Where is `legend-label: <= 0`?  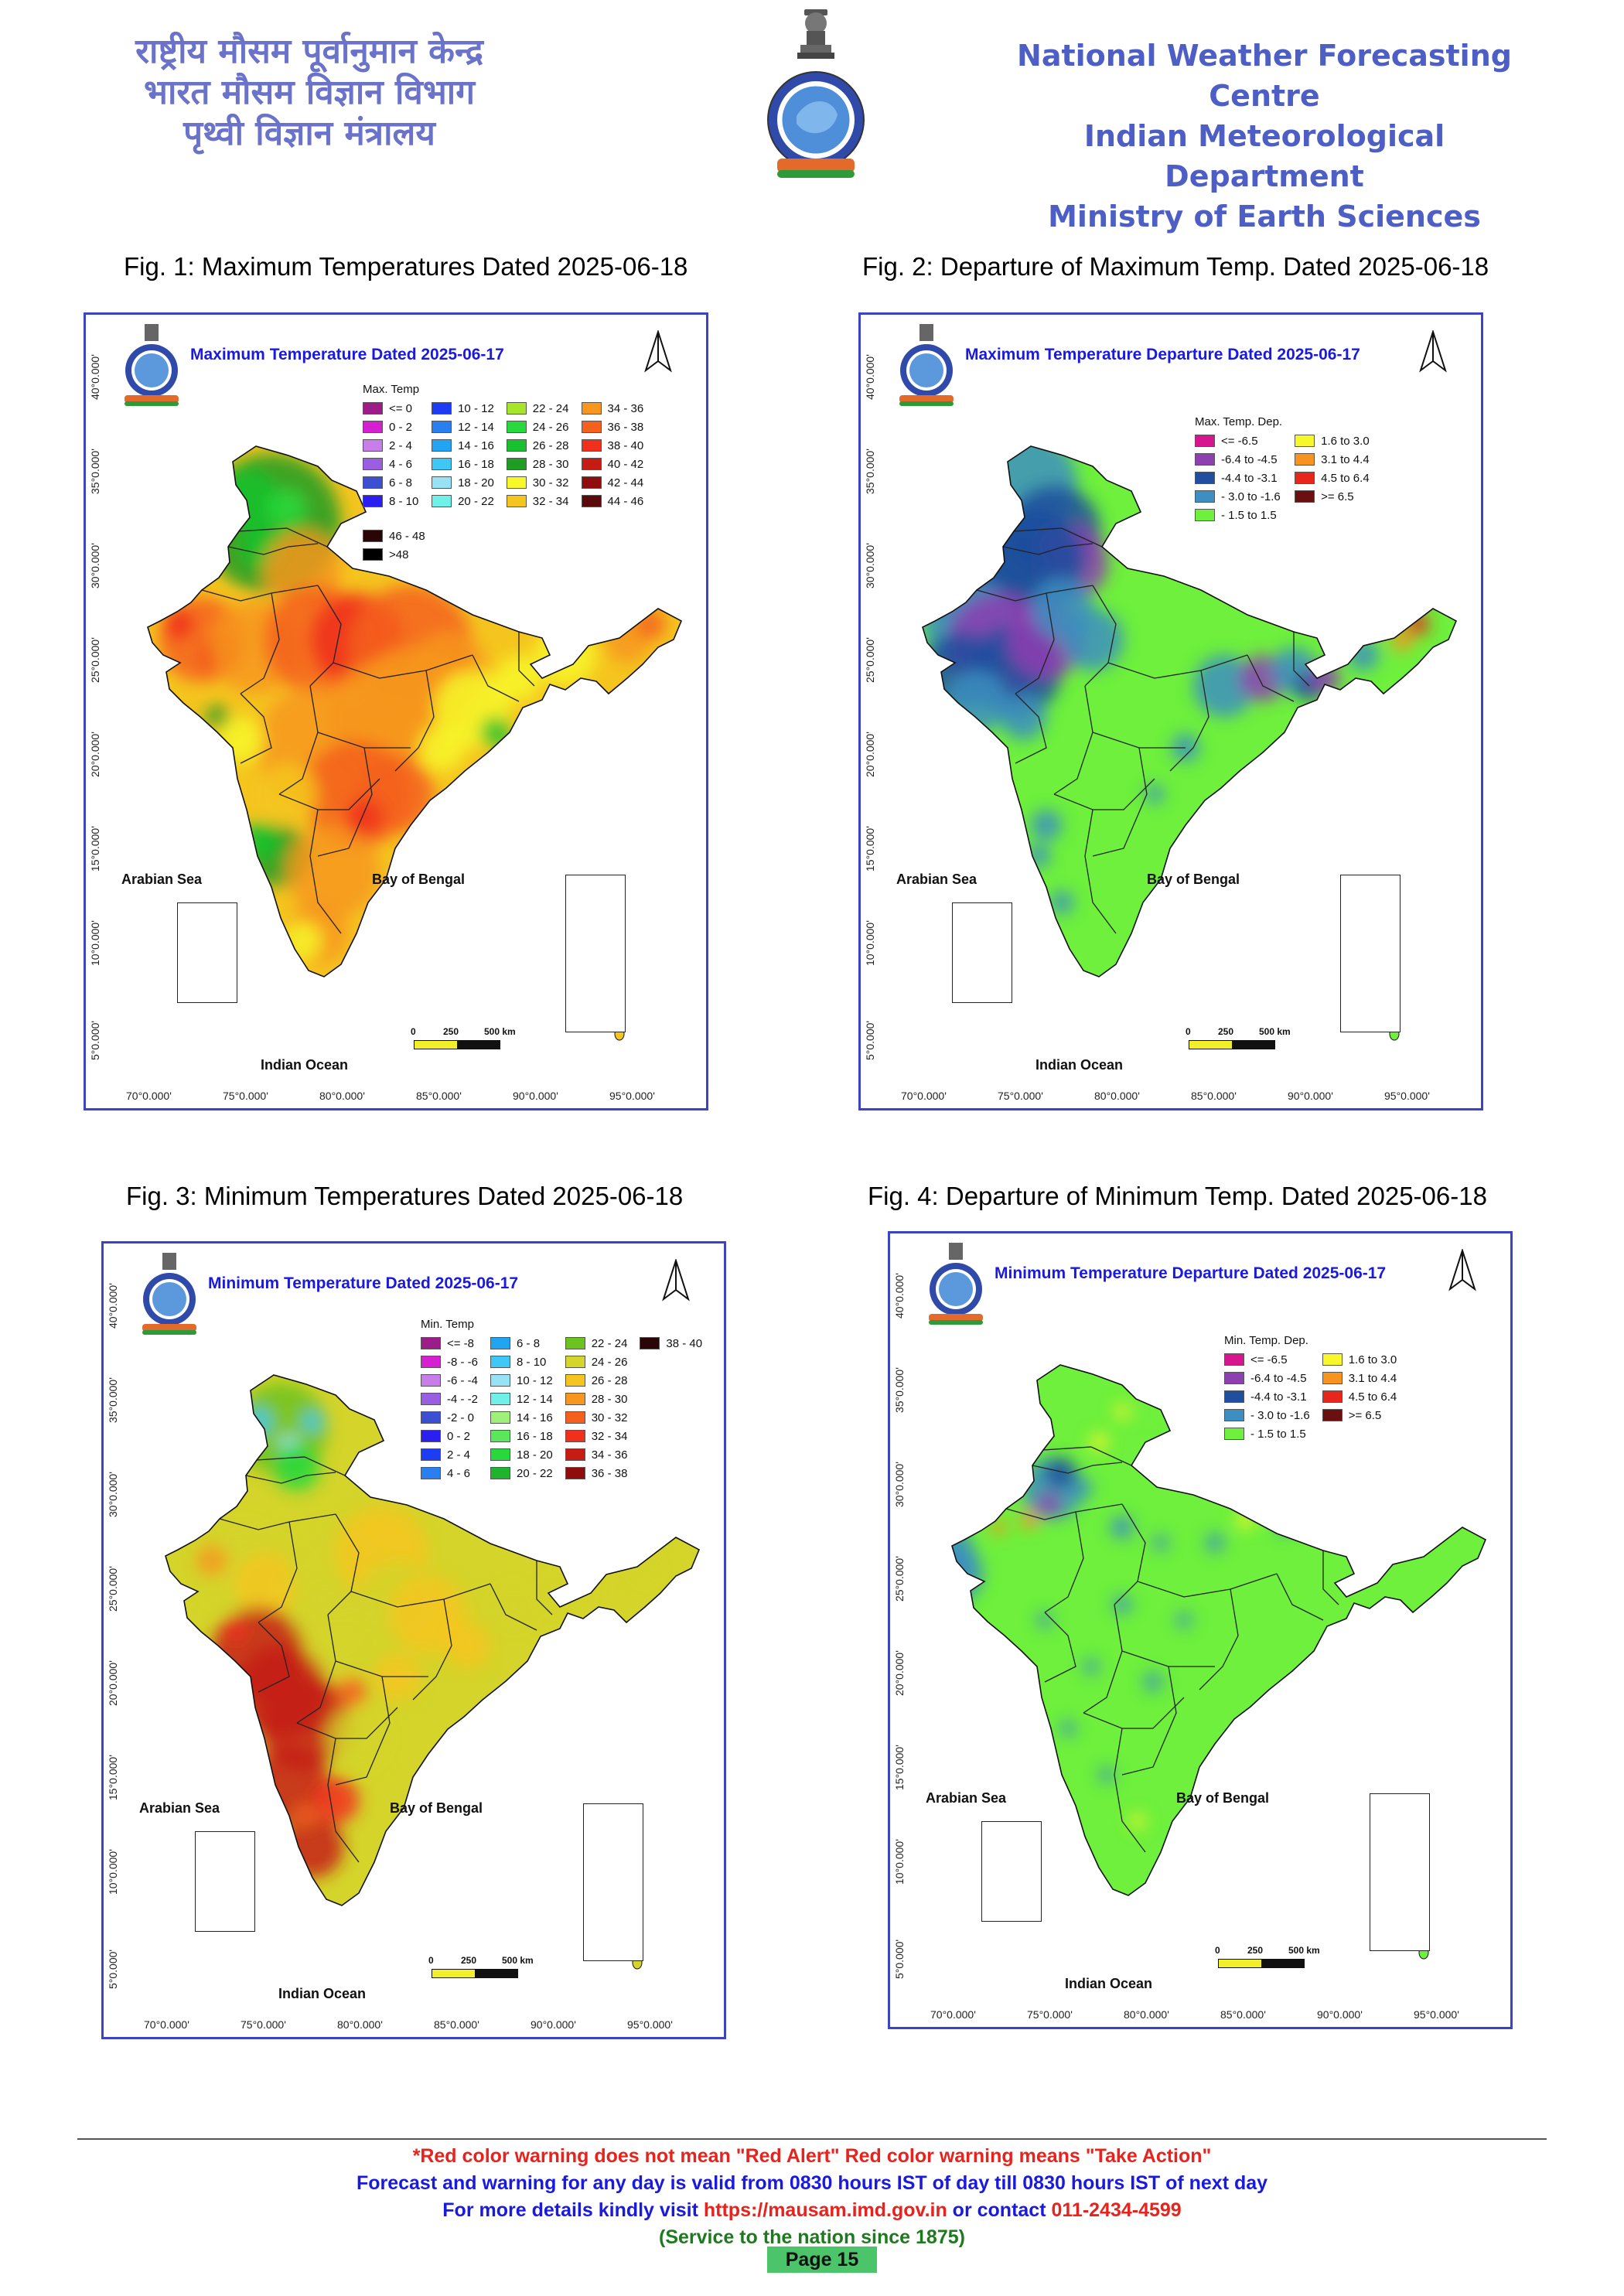 legend-label: <= 0 is located at coordinates (401, 408).